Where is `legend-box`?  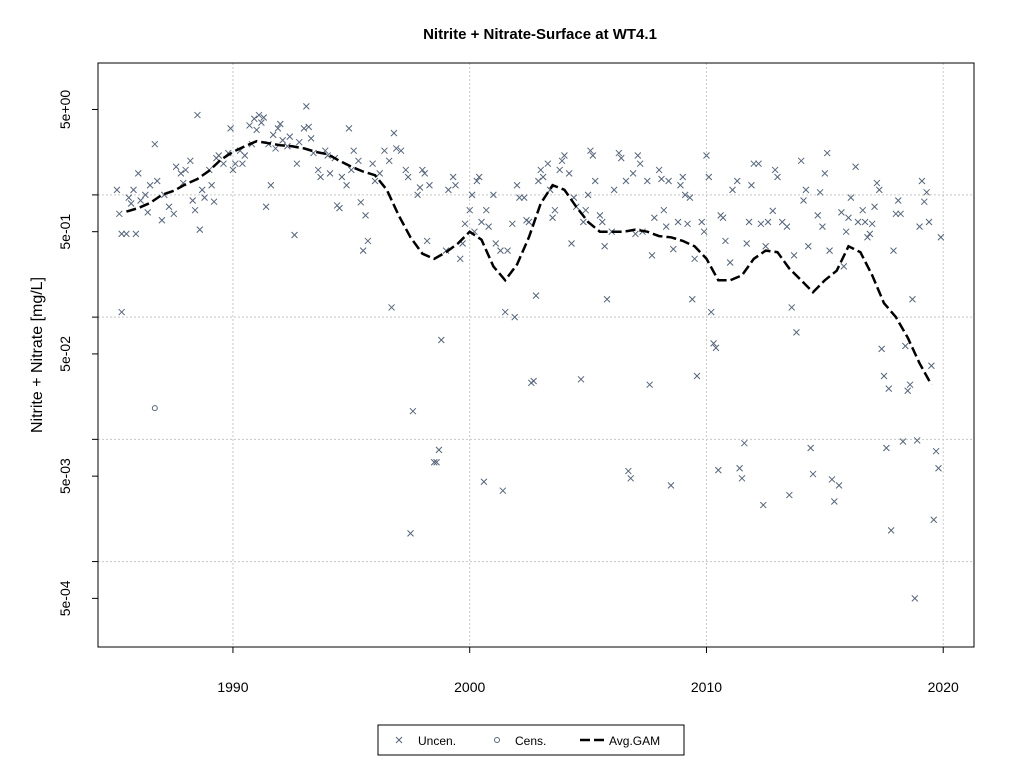 legend-box is located at coordinates (531, 740).